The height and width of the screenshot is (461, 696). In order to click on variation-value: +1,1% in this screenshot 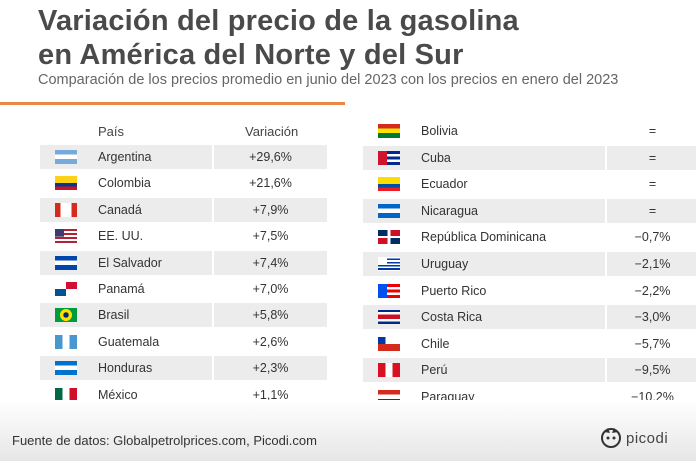, I will do `click(269, 394)`.